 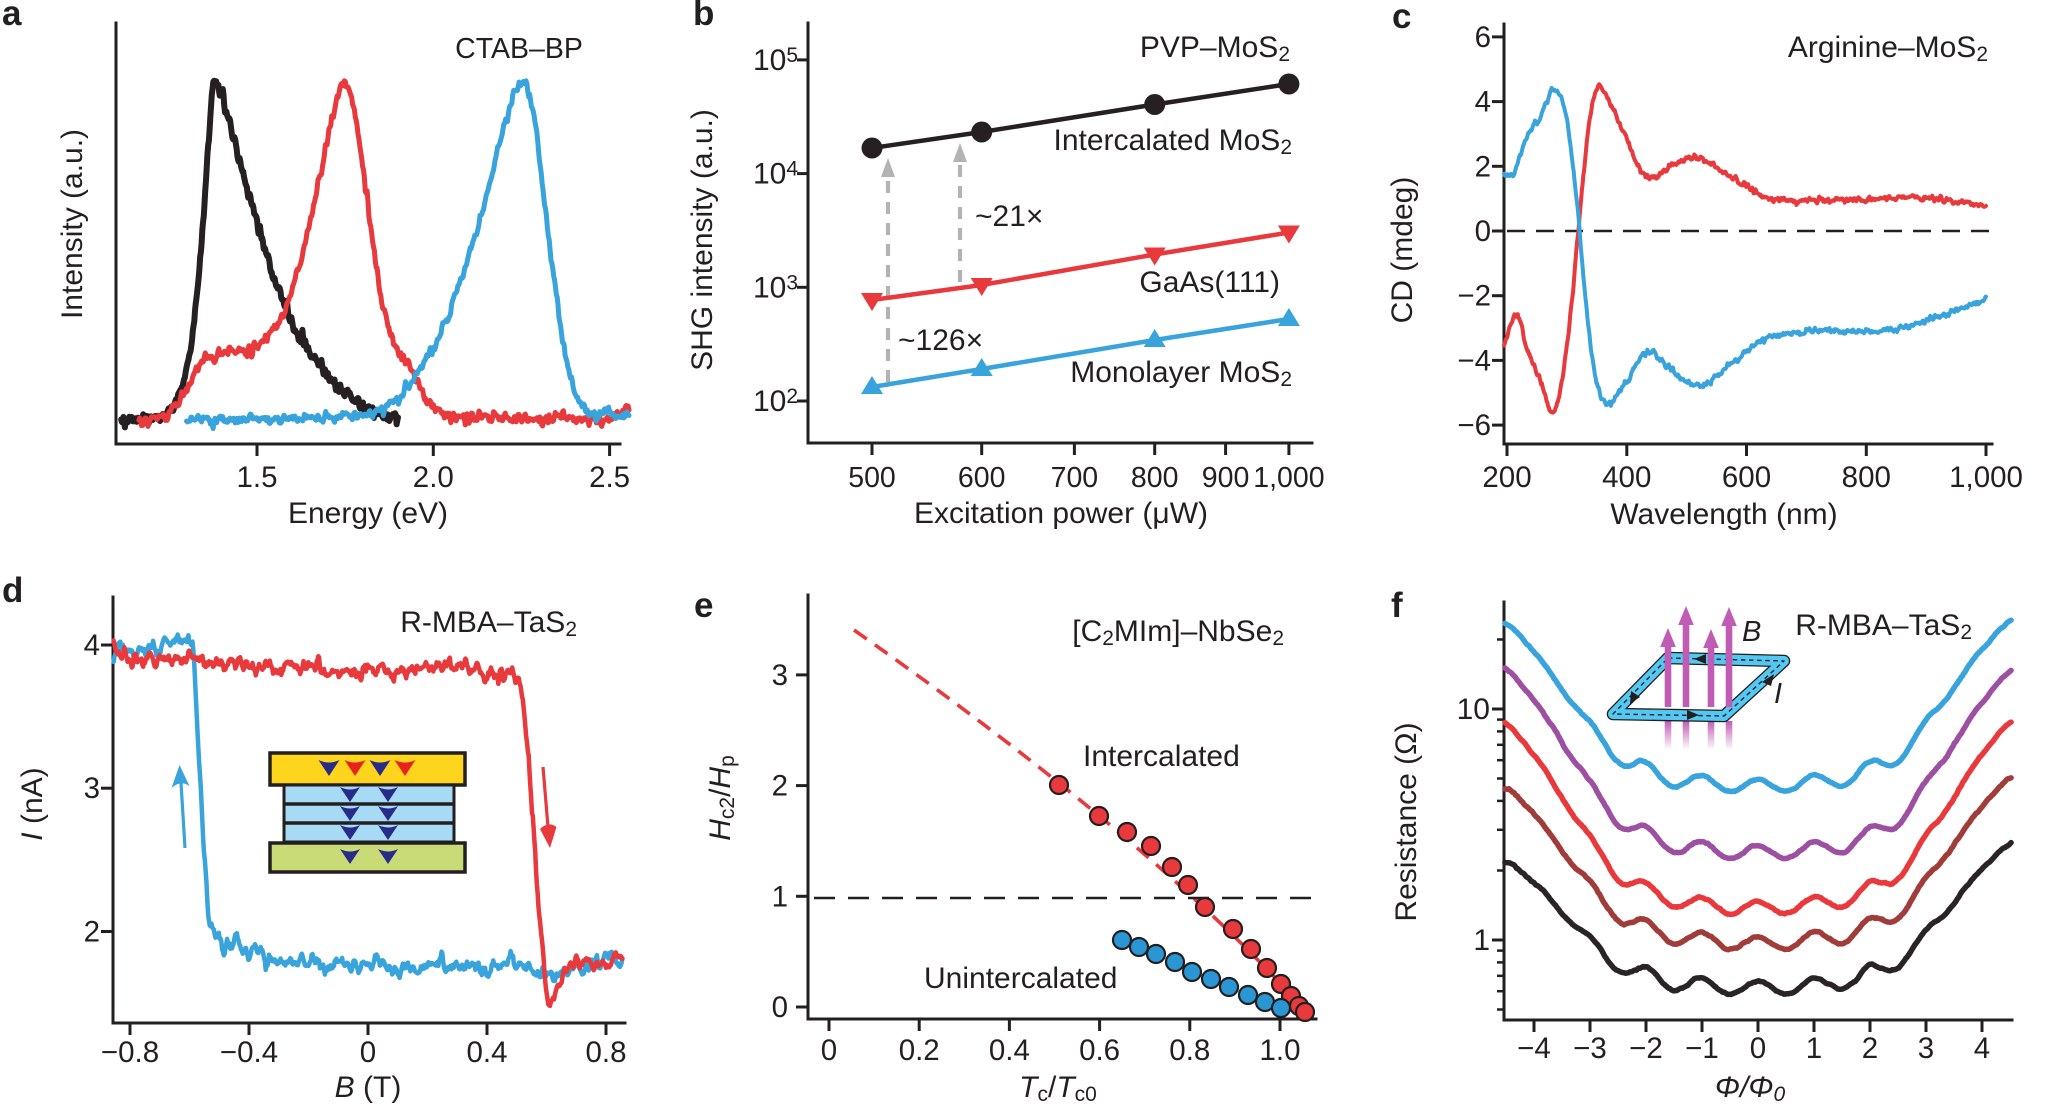 What do you see at coordinates (872, 478) in the screenshot?
I see `svg-text: 500` at bounding box center [872, 478].